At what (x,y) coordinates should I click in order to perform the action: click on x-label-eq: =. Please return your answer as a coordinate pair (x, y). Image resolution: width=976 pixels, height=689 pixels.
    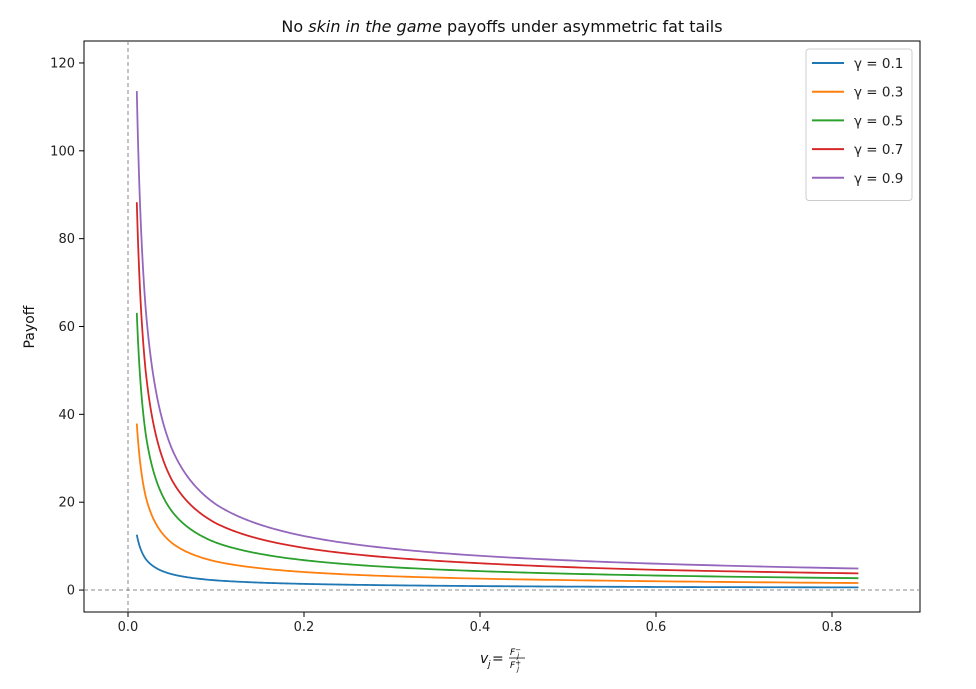
    Looking at the image, I should click on (498, 659).